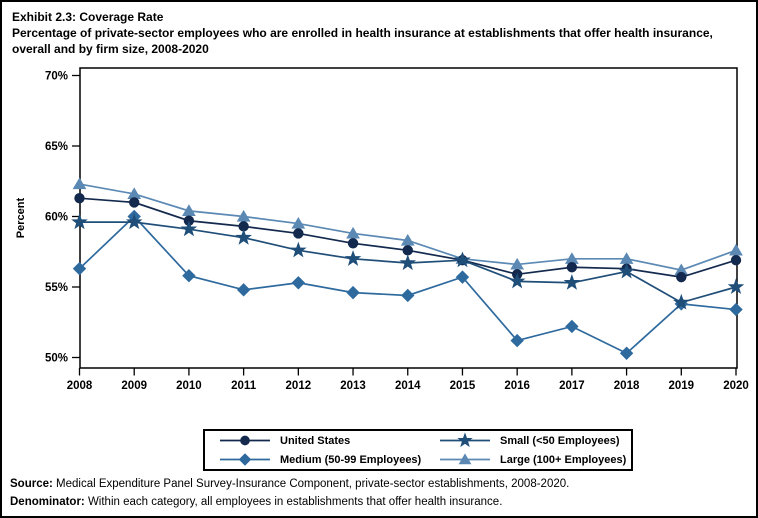  What do you see at coordinates (463, 386) in the screenshot?
I see `x-axis-tick-label: 2015` at bounding box center [463, 386].